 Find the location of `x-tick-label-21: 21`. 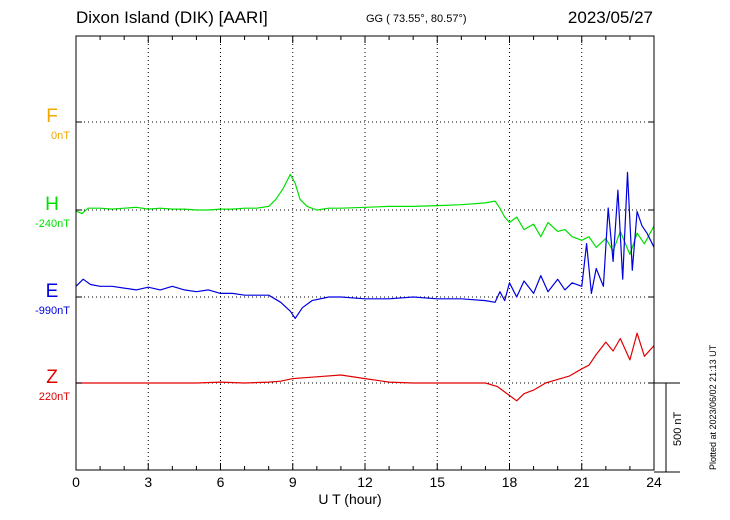

x-tick-label-21: 21 is located at coordinates (581, 482).